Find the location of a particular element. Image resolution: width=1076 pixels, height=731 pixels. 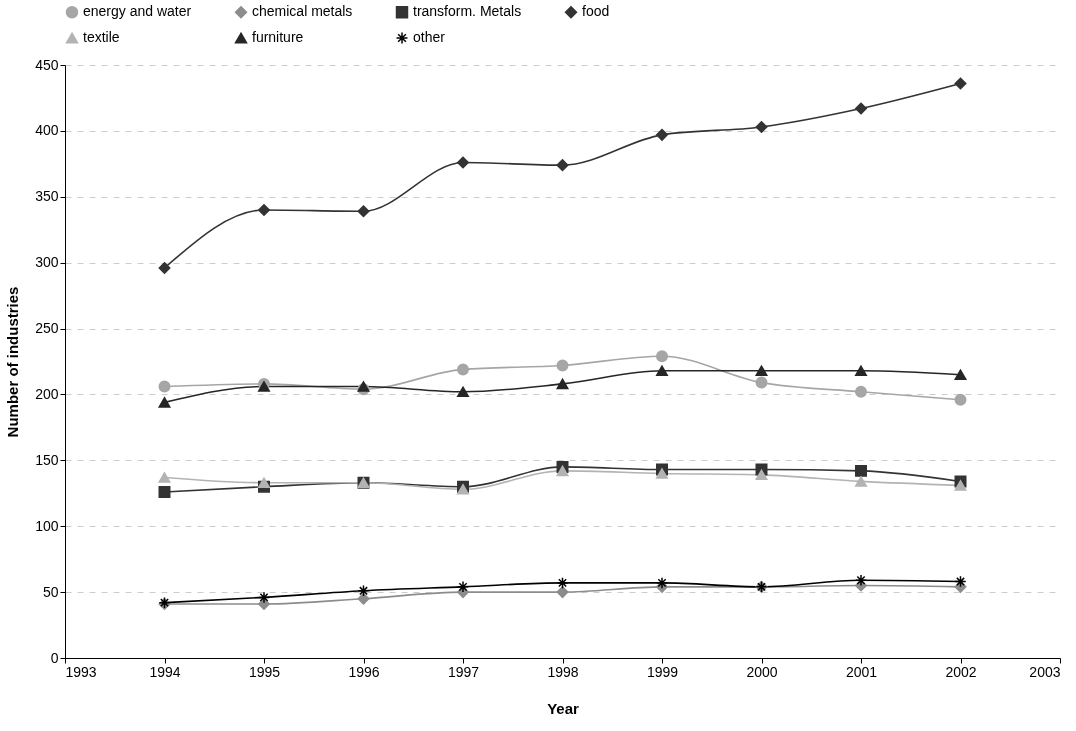

legend-label: transform. Metals is located at coordinates (467, 11).